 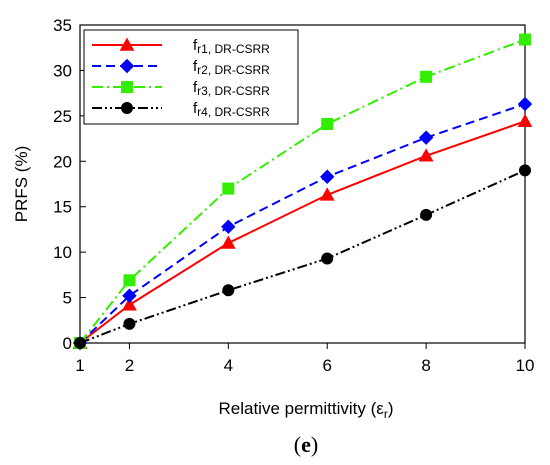 I want to click on figure-caption: (e), so click(x=306, y=444).